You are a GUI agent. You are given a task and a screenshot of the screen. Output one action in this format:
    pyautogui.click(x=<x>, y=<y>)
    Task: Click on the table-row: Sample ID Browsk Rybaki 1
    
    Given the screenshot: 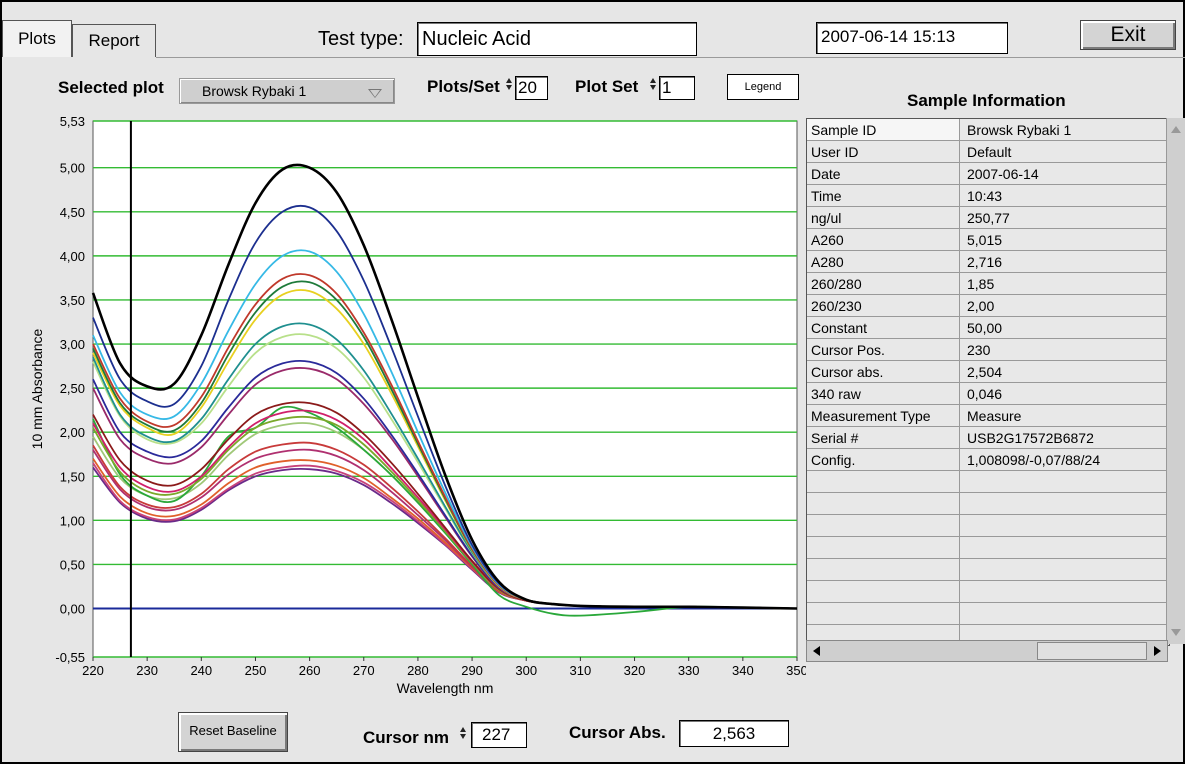 What is the action you would take?
    pyautogui.click(x=988, y=130)
    